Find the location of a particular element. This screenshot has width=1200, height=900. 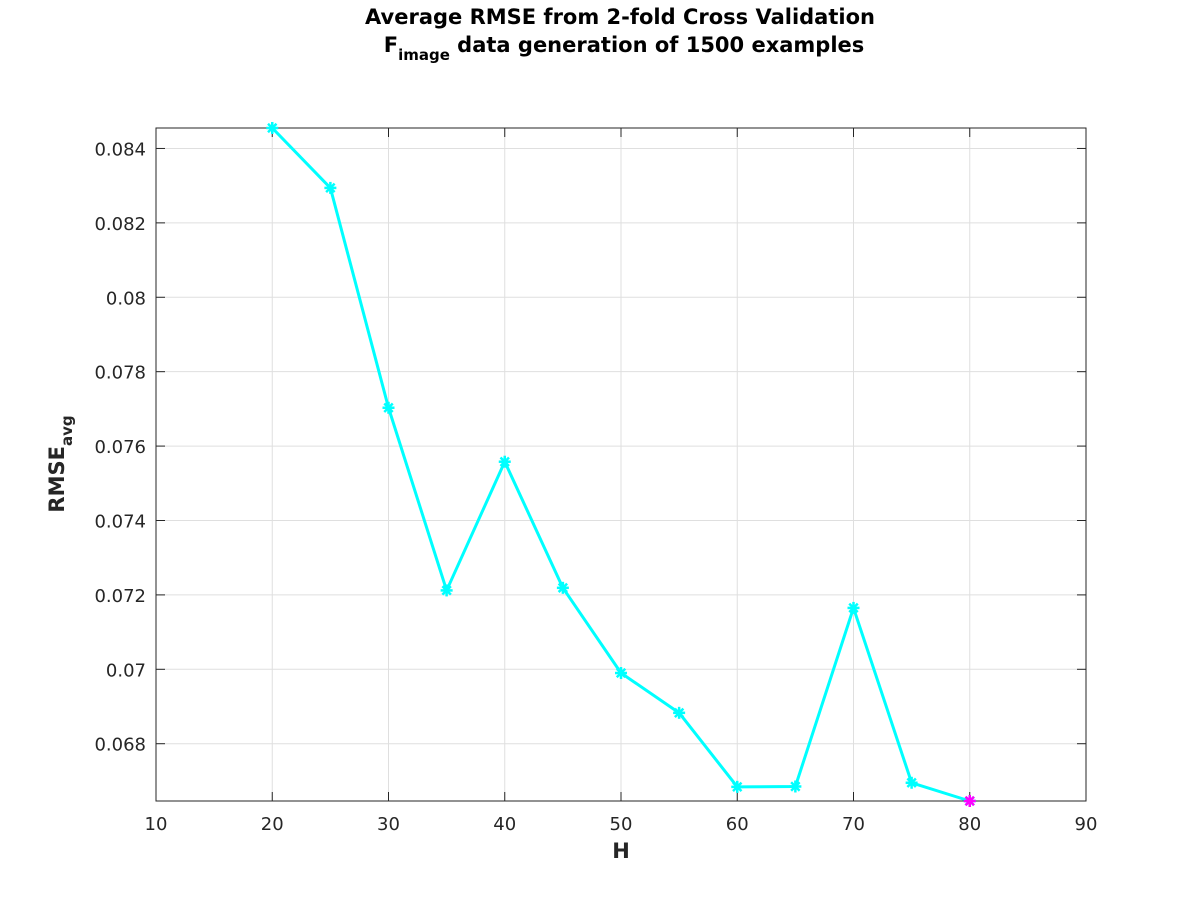

x-tick-label: 10 is located at coordinates (156, 824).